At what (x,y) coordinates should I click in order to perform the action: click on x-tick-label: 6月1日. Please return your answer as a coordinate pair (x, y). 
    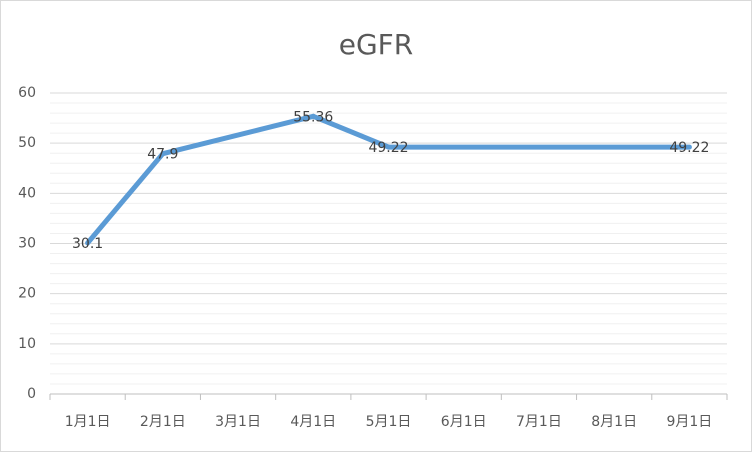
    Looking at the image, I should click on (464, 422).